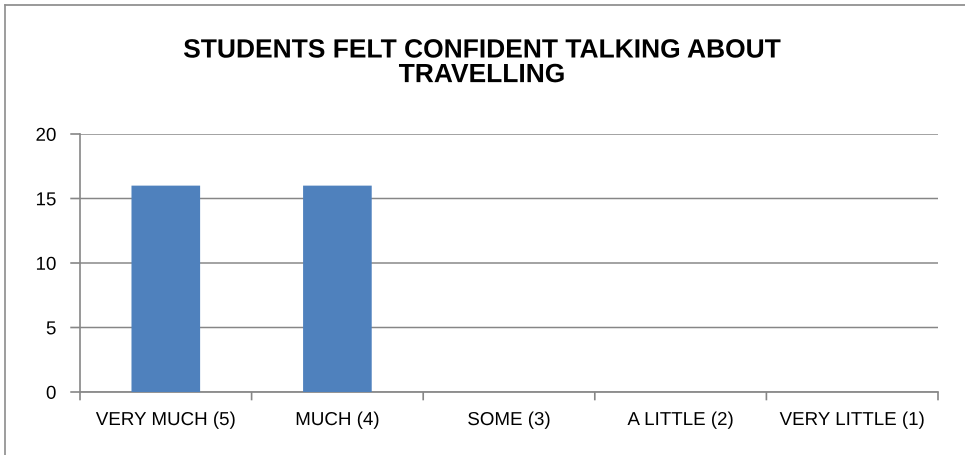 This screenshot has width=965, height=455. What do you see at coordinates (165, 420) in the screenshot?
I see `x-tick-label: VERY MUCH (5)` at bounding box center [165, 420].